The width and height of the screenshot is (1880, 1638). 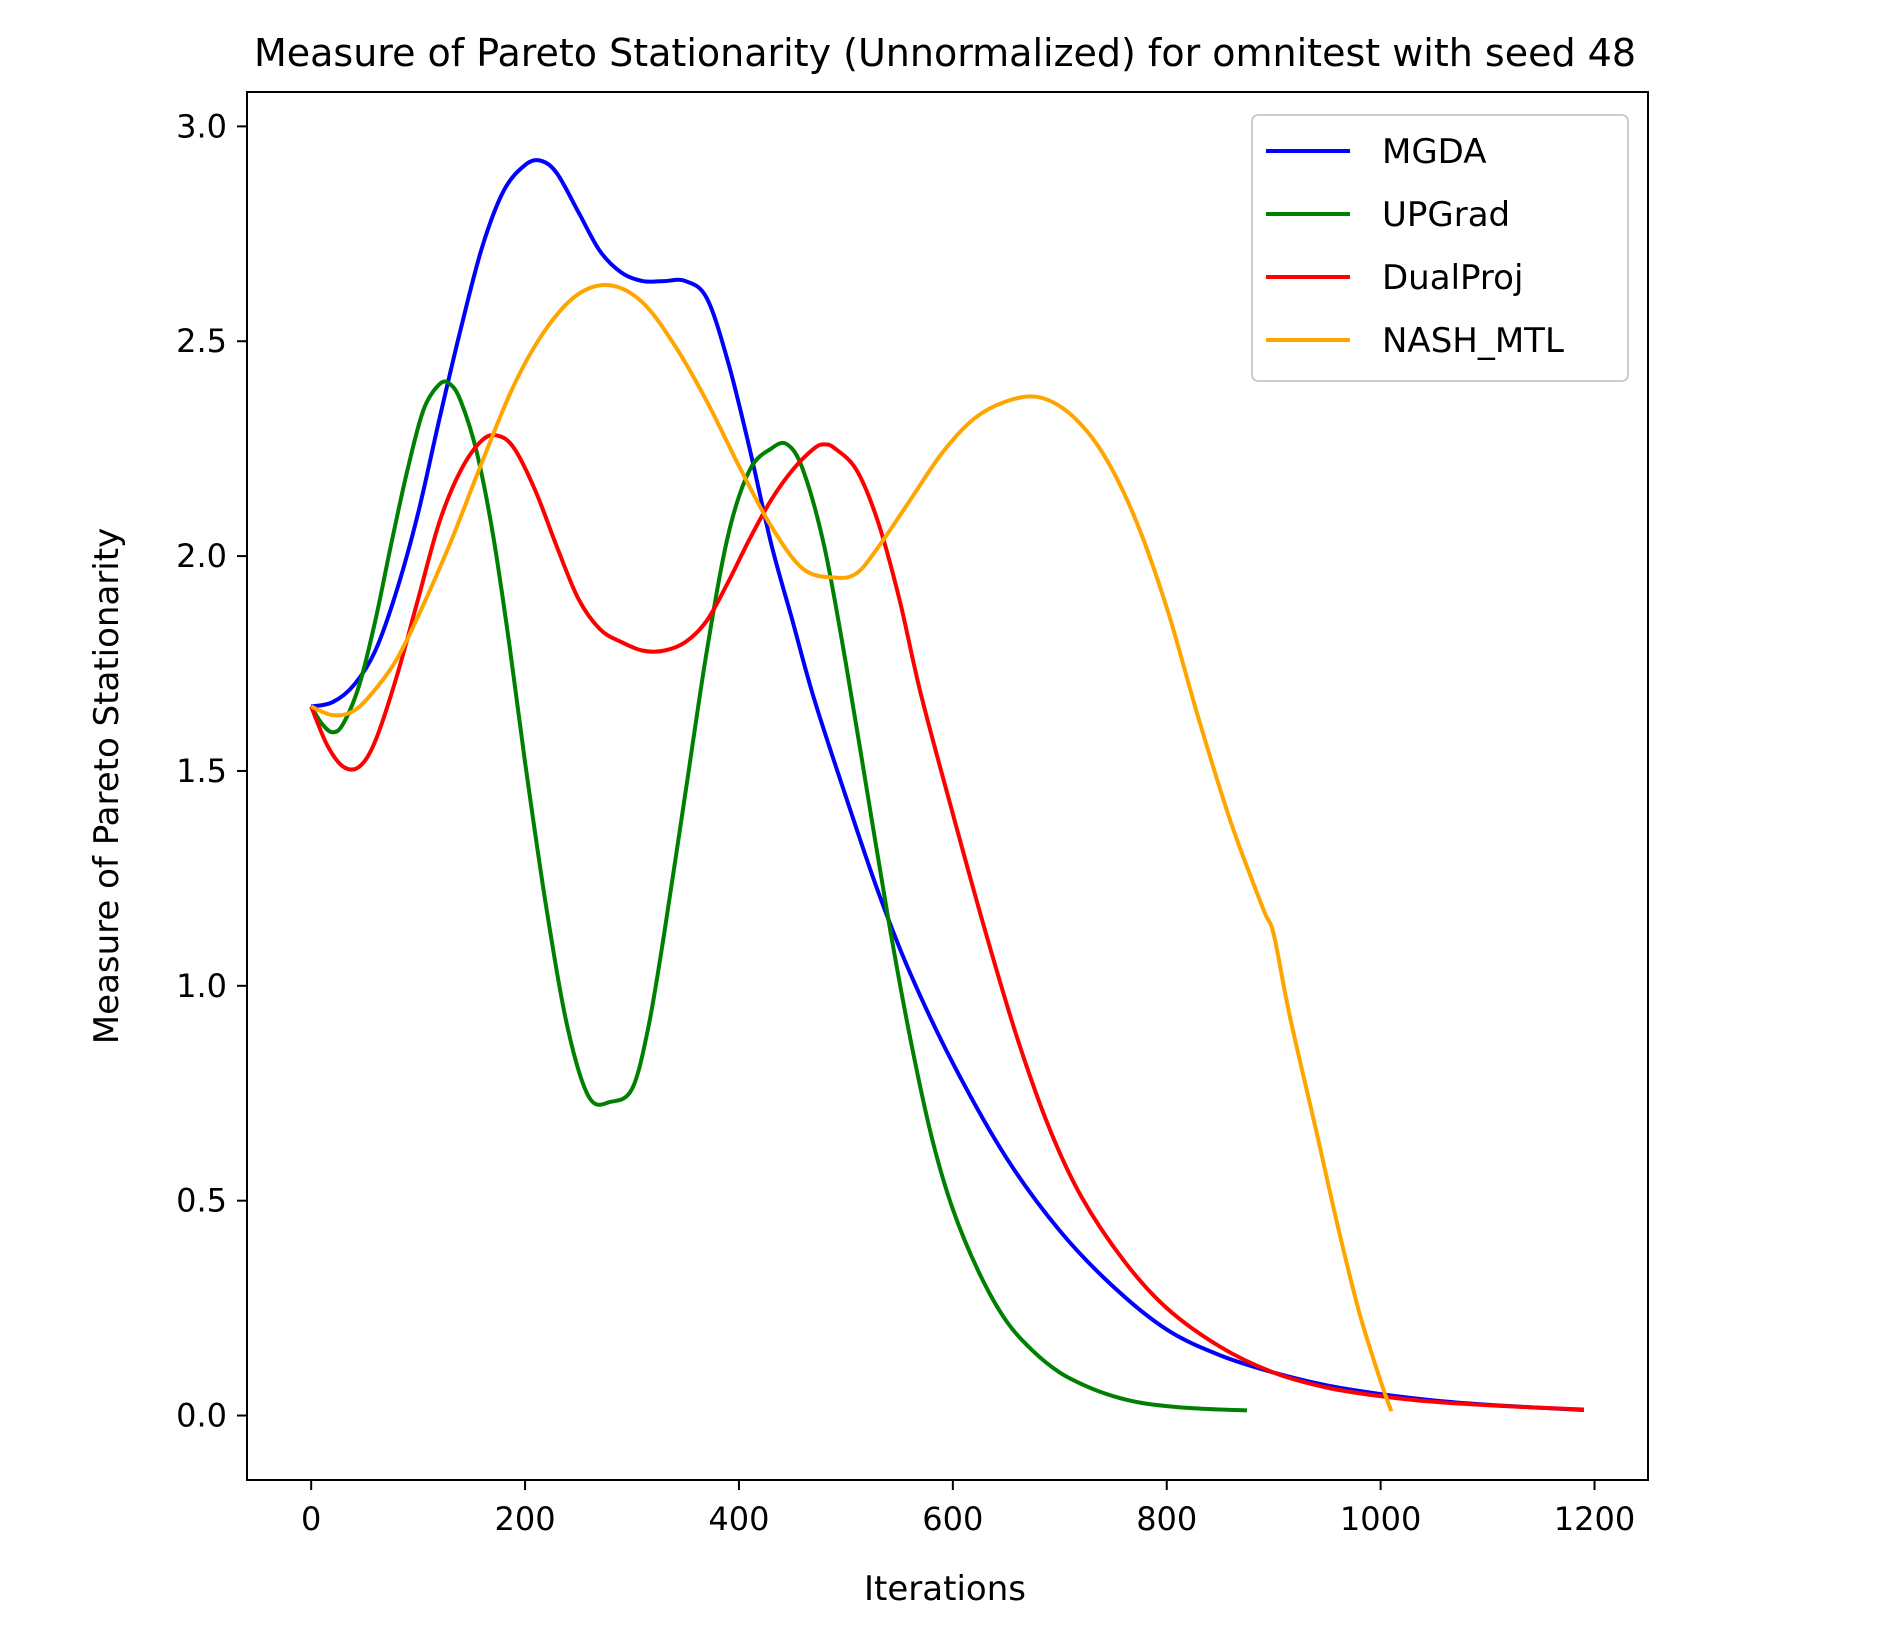 I want to click on y-axis: 0.0 0.5 1.0 1.5 2.0 2.5 3.0, so click(x=211, y=771).